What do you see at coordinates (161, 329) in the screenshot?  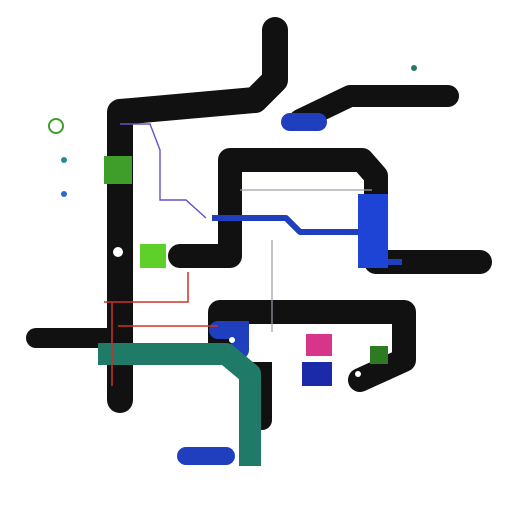 I see `connector-red` at bounding box center [161, 329].